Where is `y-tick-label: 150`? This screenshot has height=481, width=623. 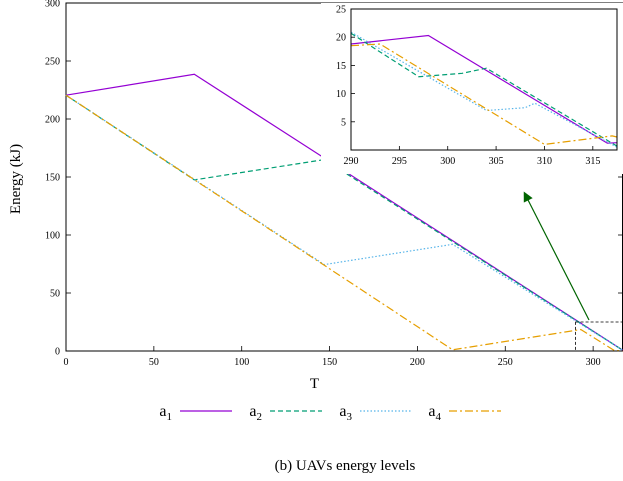 y-tick-label: 150 is located at coordinates (52, 178).